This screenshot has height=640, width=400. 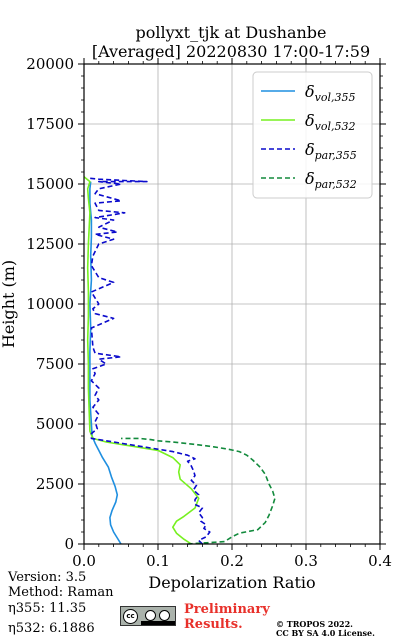 I want to click on y-tick-label: 20000, so click(x=50, y=64).